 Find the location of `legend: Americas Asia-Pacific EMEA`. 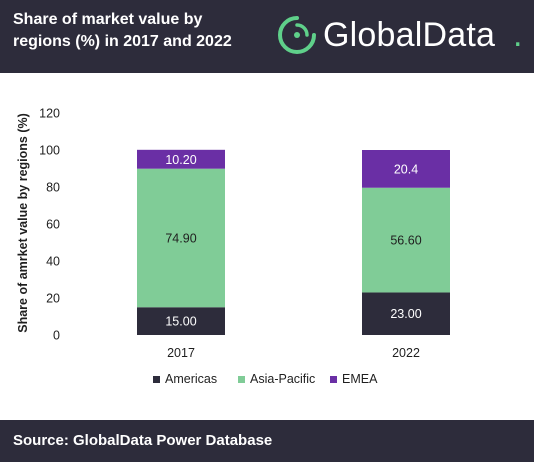

legend: Americas Asia-Pacific EMEA is located at coordinates (265, 379).